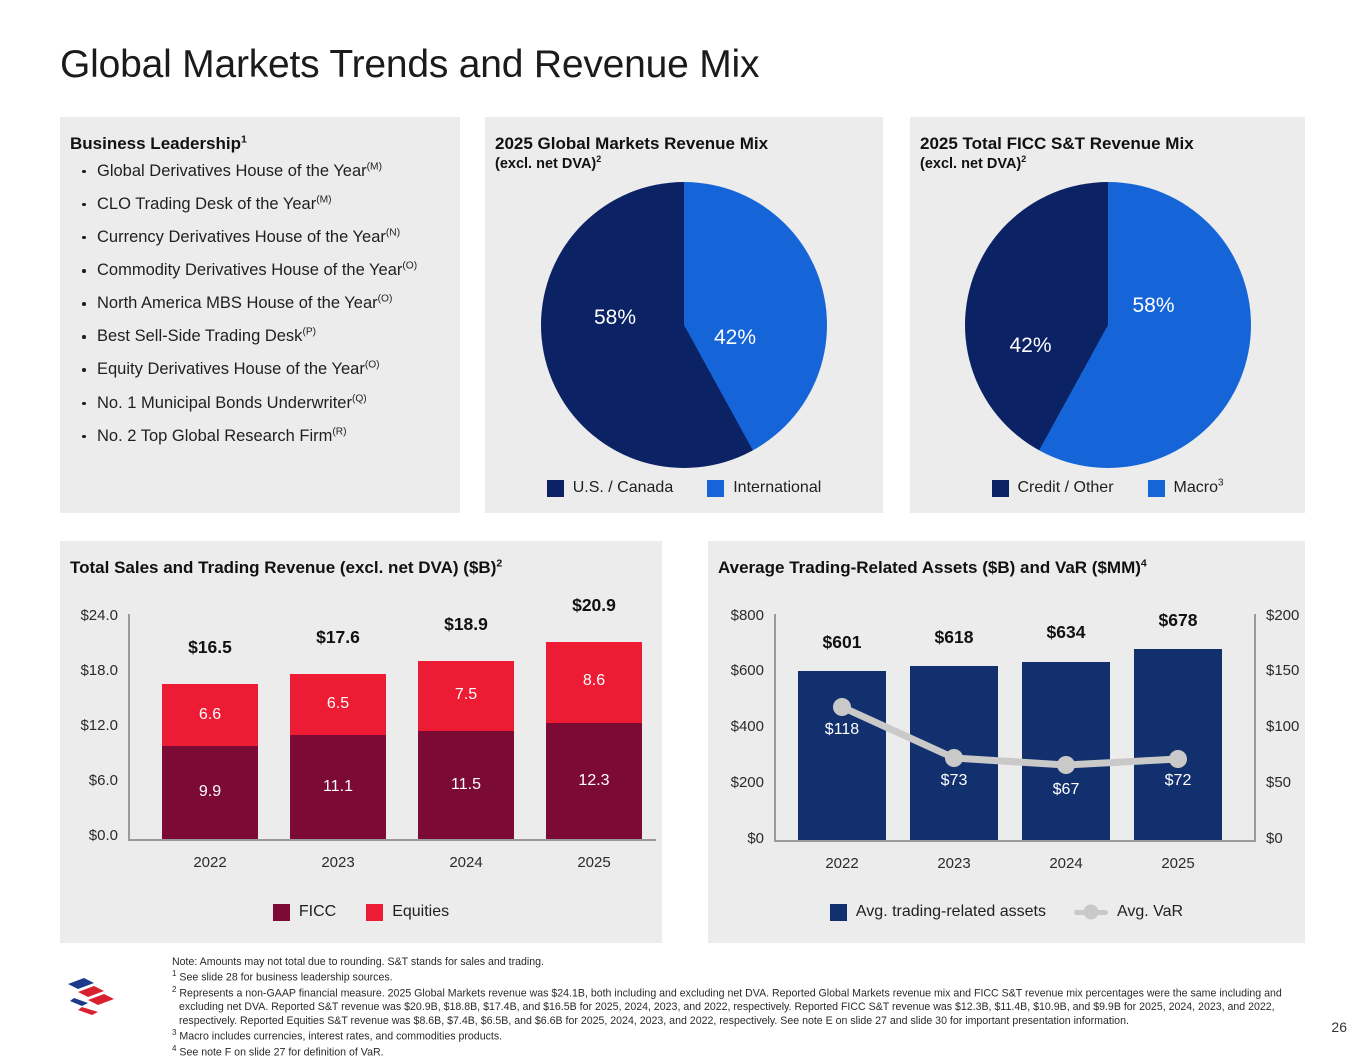 The width and height of the screenshot is (1365, 1060). Describe the element at coordinates (632, 143) in the screenshot. I see `pie-gm-title: 2025 Global Markets Revenue Mix` at that location.